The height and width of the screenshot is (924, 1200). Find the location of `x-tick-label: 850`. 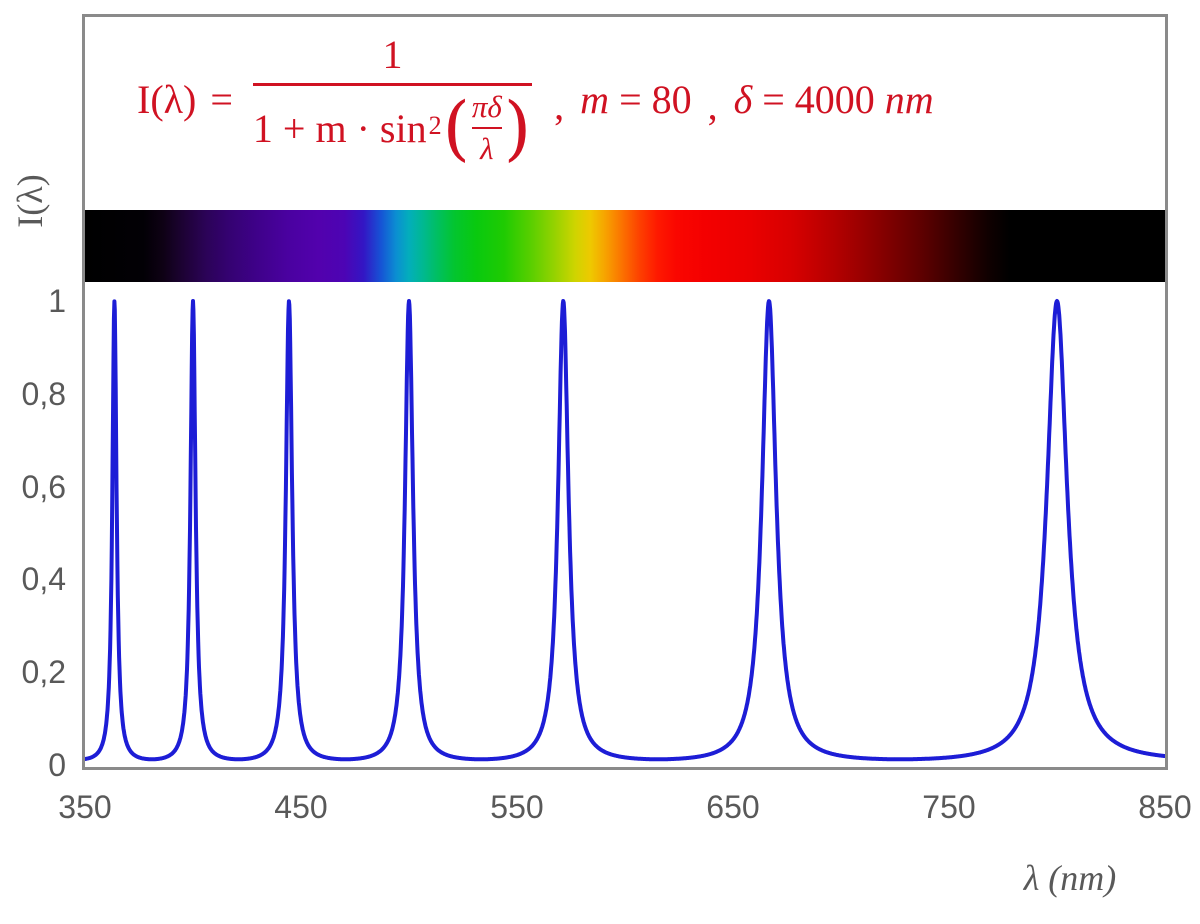

x-tick-label: 850 is located at coordinates (1165, 807).